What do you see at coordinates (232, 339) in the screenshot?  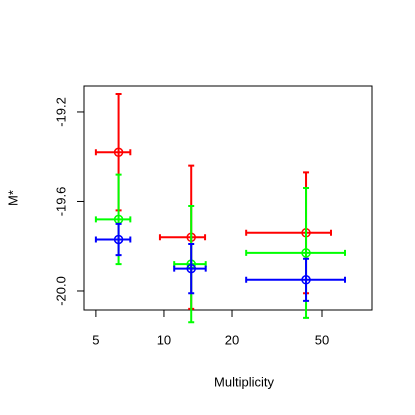 I see `x-tick-label: 20` at bounding box center [232, 339].